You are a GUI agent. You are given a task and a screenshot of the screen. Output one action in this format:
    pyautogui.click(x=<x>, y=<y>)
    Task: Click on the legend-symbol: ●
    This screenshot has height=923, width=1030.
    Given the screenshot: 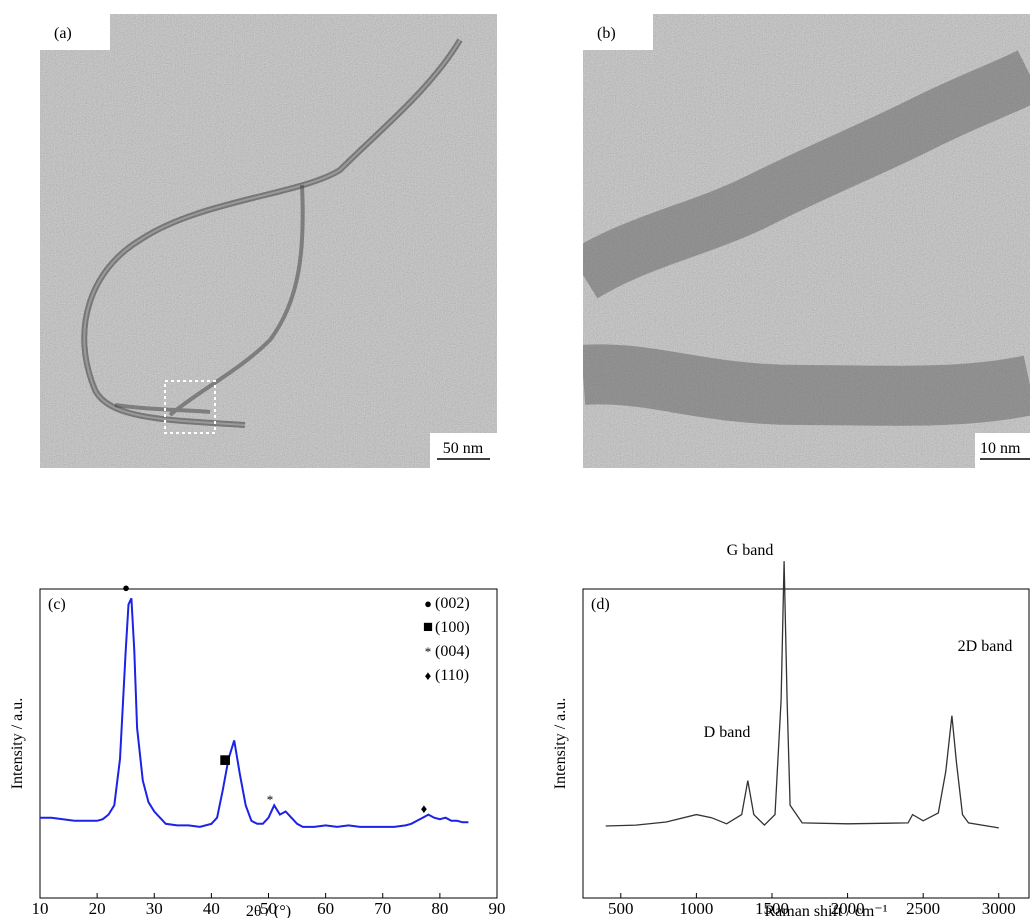 What is the action you would take?
    pyautogui.click(x=428, y=603)
    